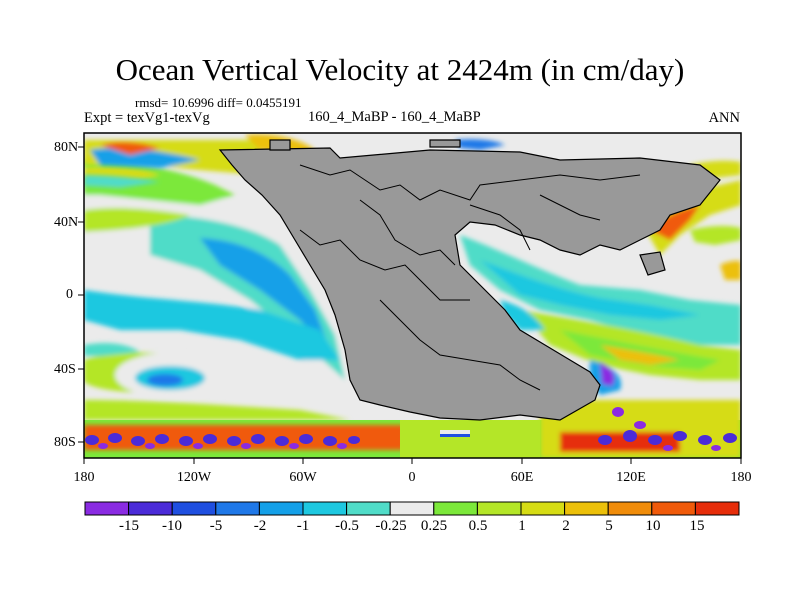 The image size is (800, 600). I want to click on stats-label: rmsd= 10.6996 diff= 0.0455191, so click(218, 102).